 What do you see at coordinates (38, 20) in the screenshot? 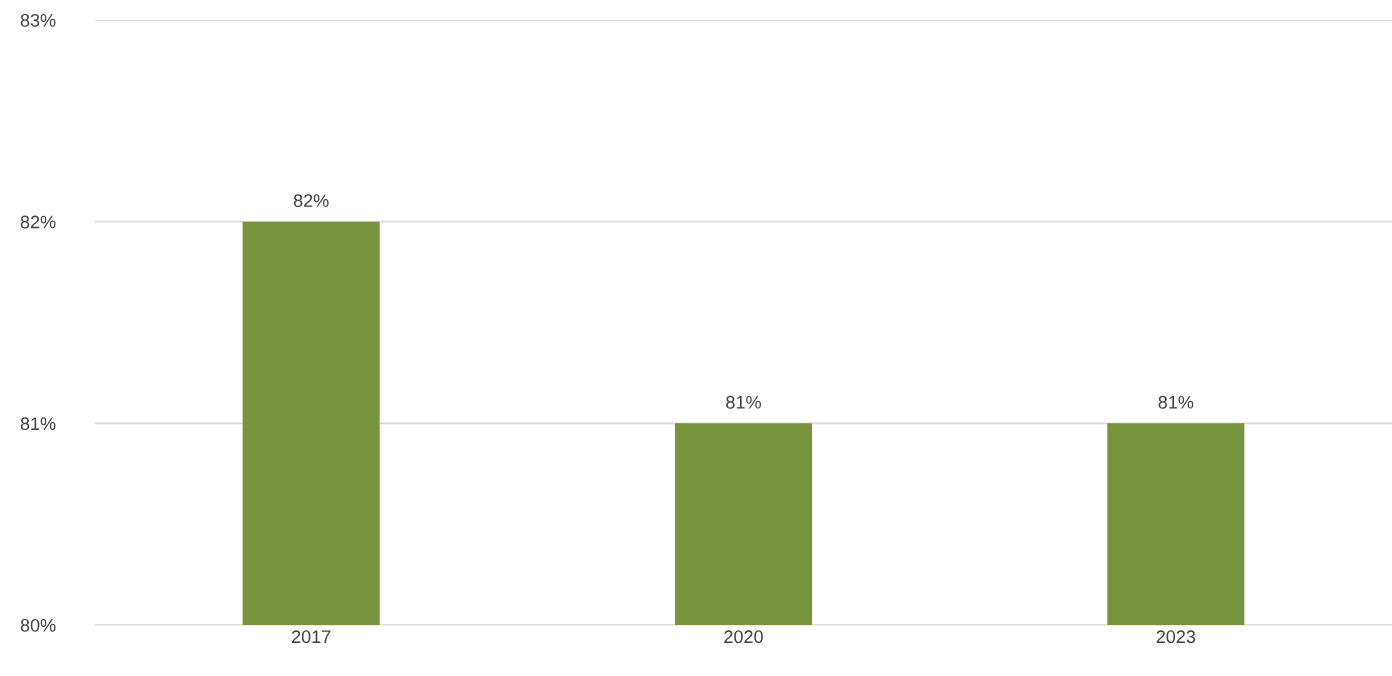
I see `y-tick-label: 83%` at bounding box center [38, 20].